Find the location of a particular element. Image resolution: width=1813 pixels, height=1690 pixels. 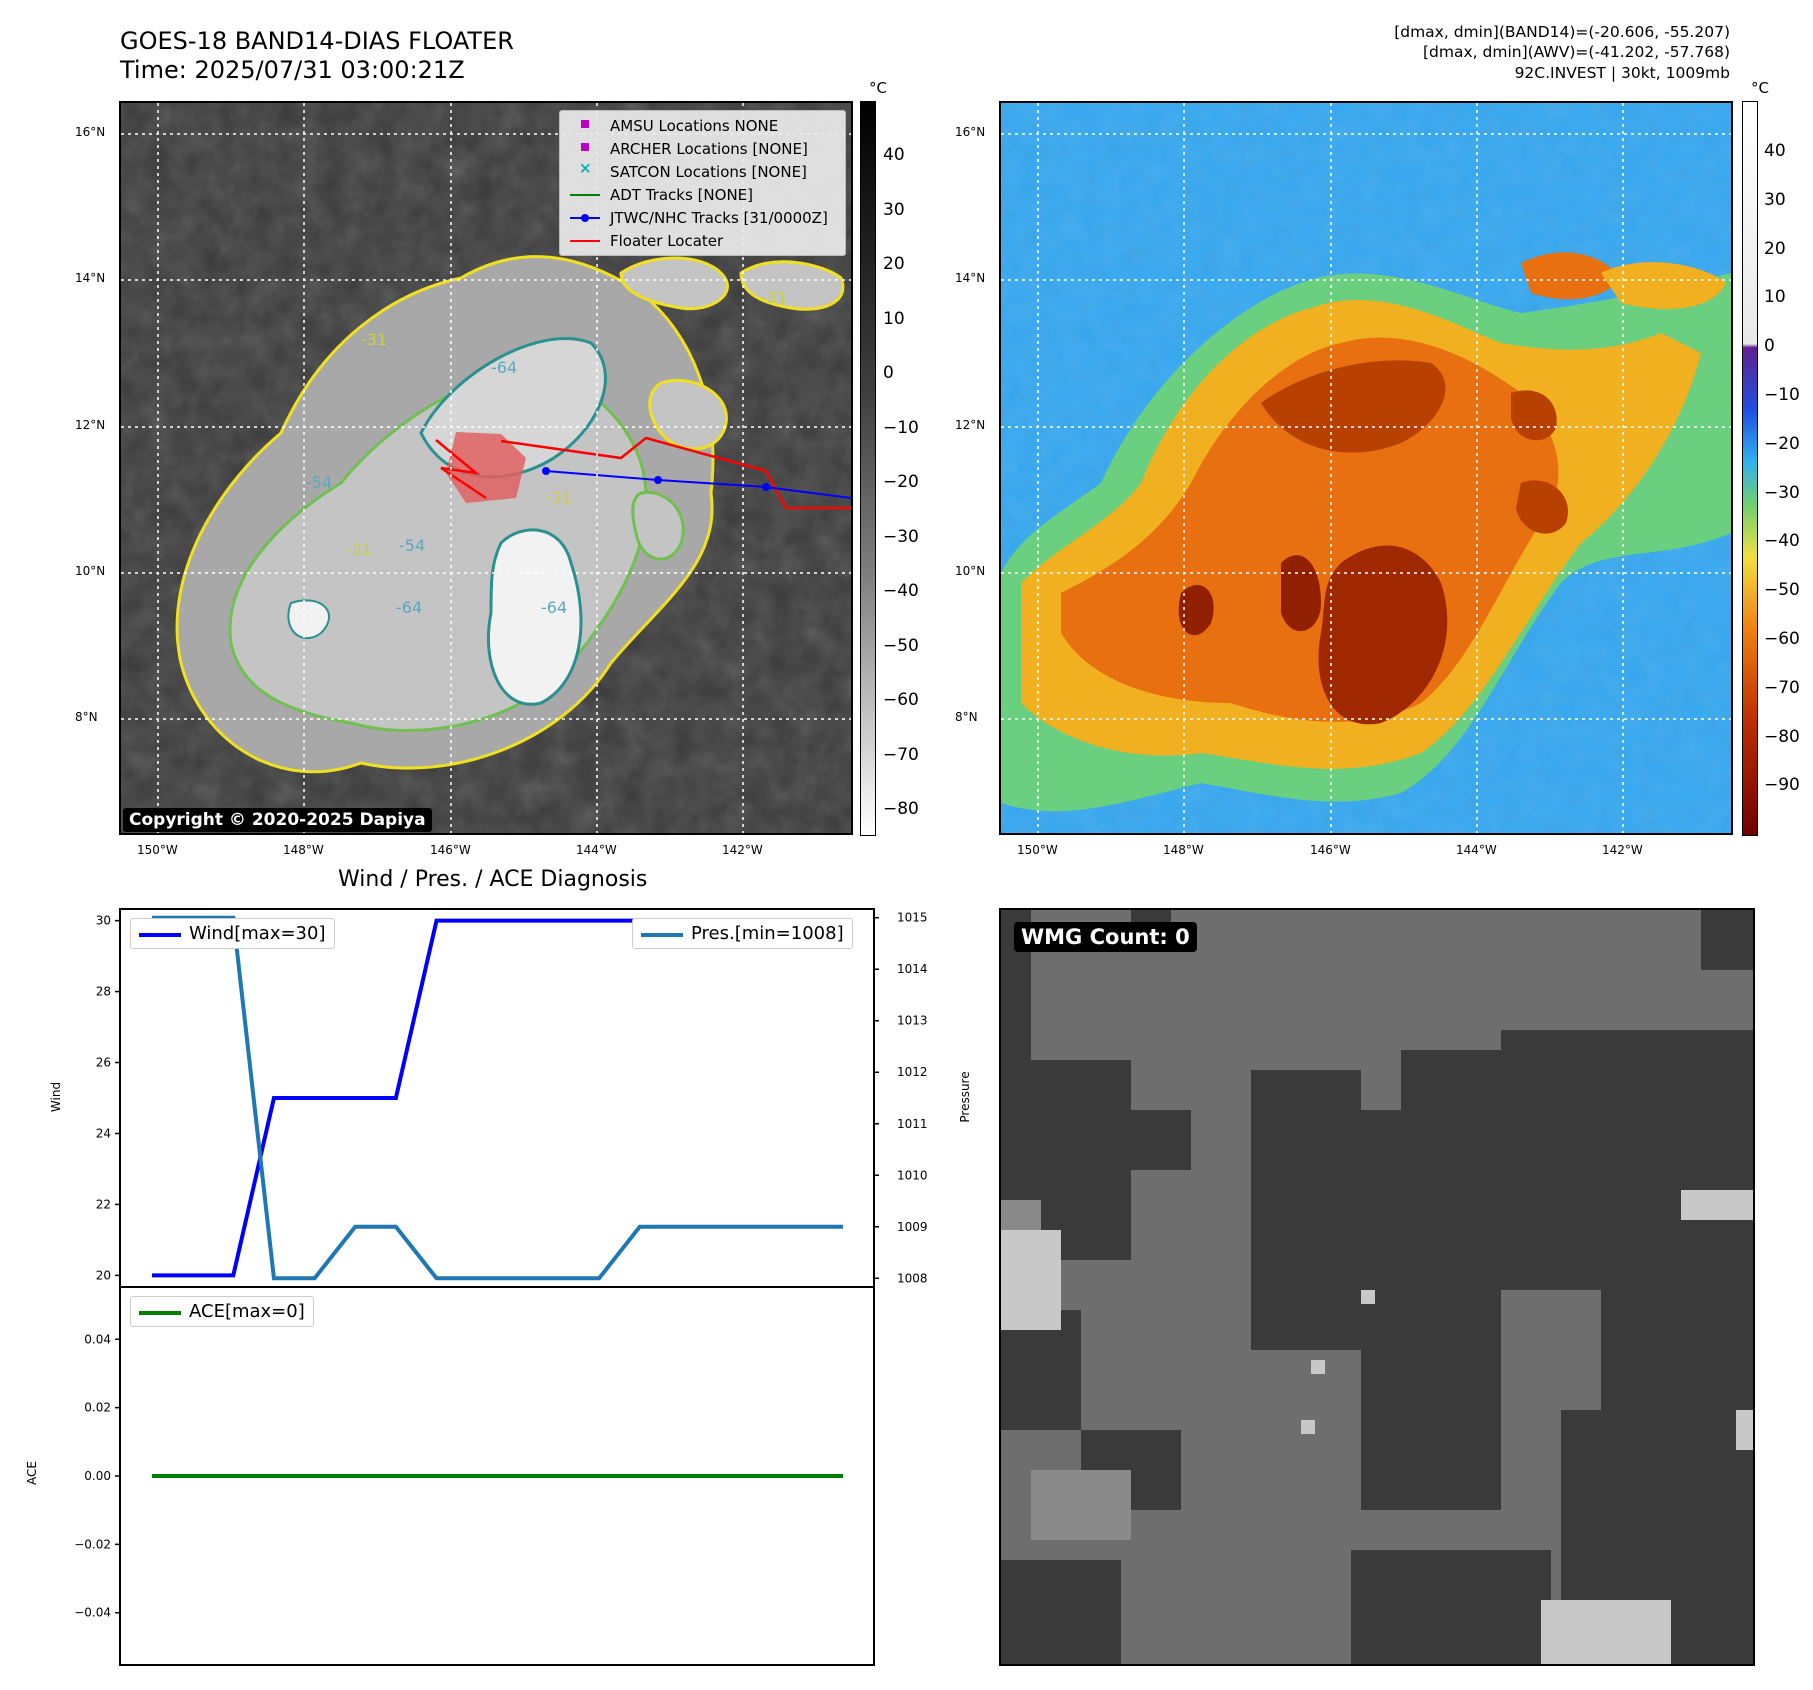

wind-tick-label: 20 is located at coordinates (103, 1275).